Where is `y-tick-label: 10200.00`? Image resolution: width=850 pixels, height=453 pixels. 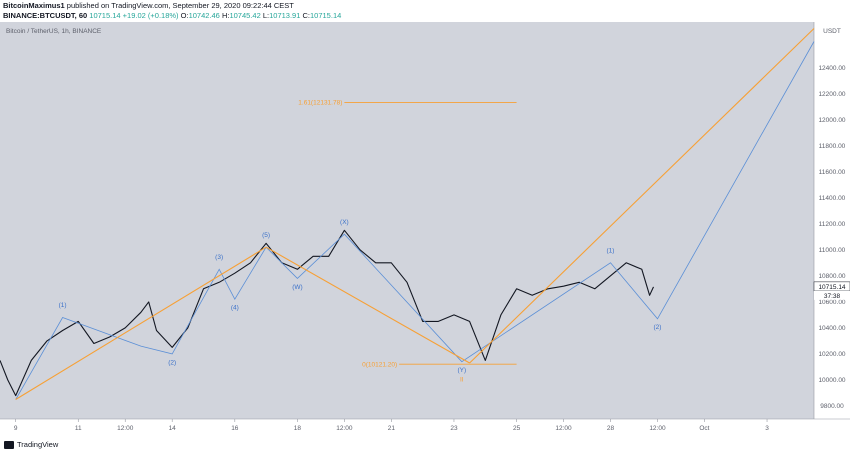 y-tick-label: 10200.00 is located at coordinates (831, 354).